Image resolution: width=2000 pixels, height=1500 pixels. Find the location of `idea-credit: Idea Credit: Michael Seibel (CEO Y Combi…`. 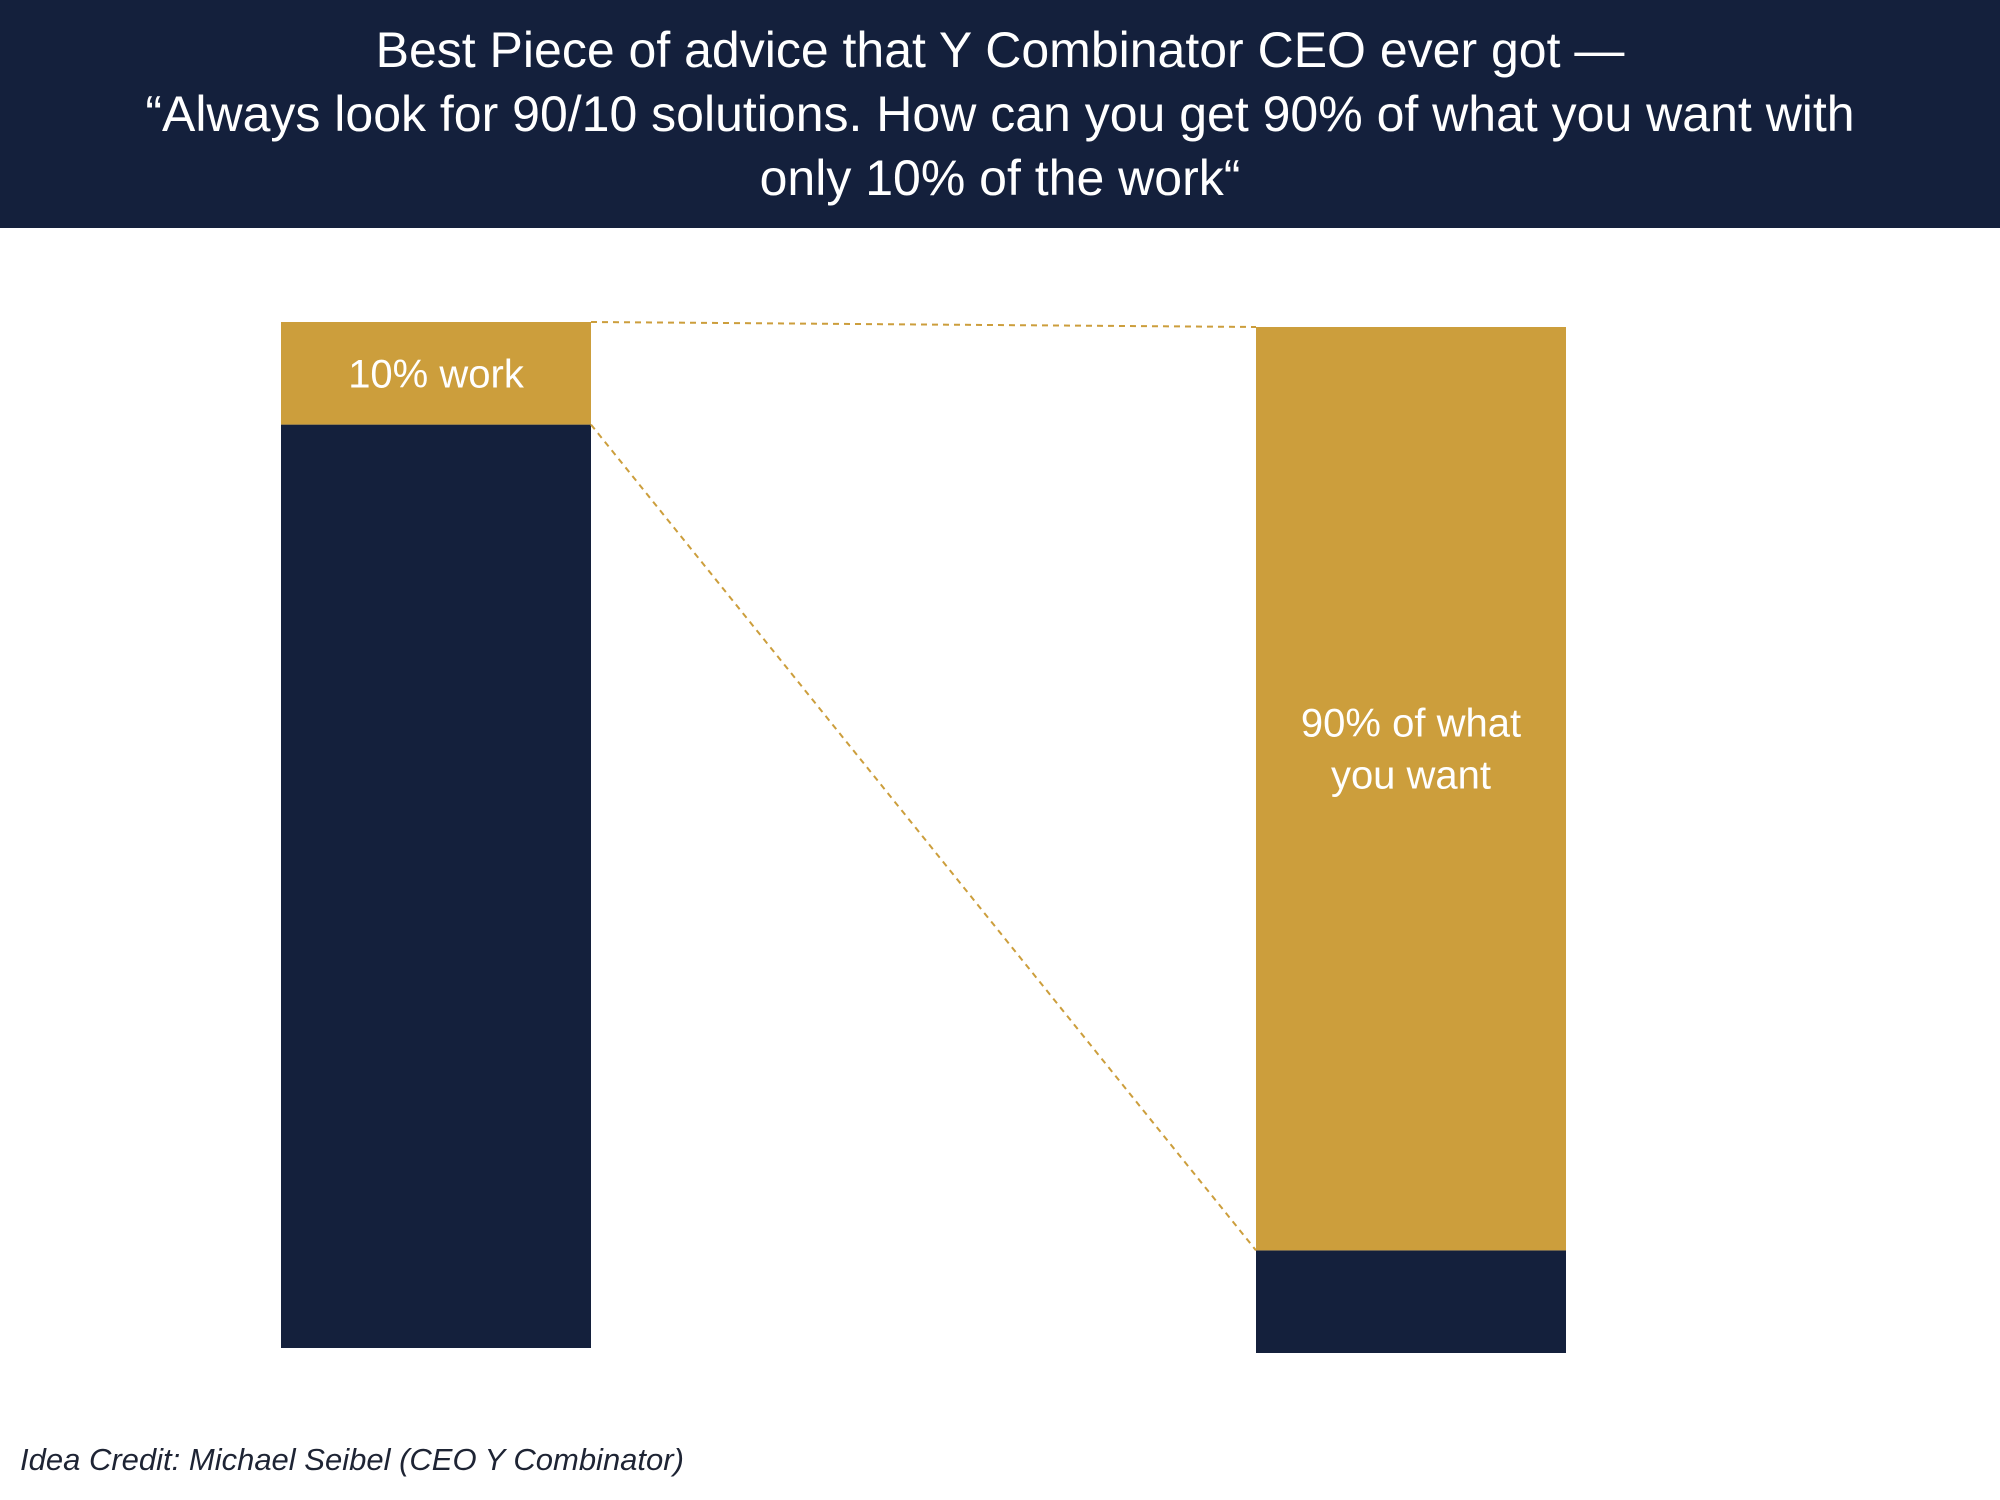

idea-credit: Idea Credit: Michael Seibel (CEO Y Combi… is located at coordinates (352, 1459).